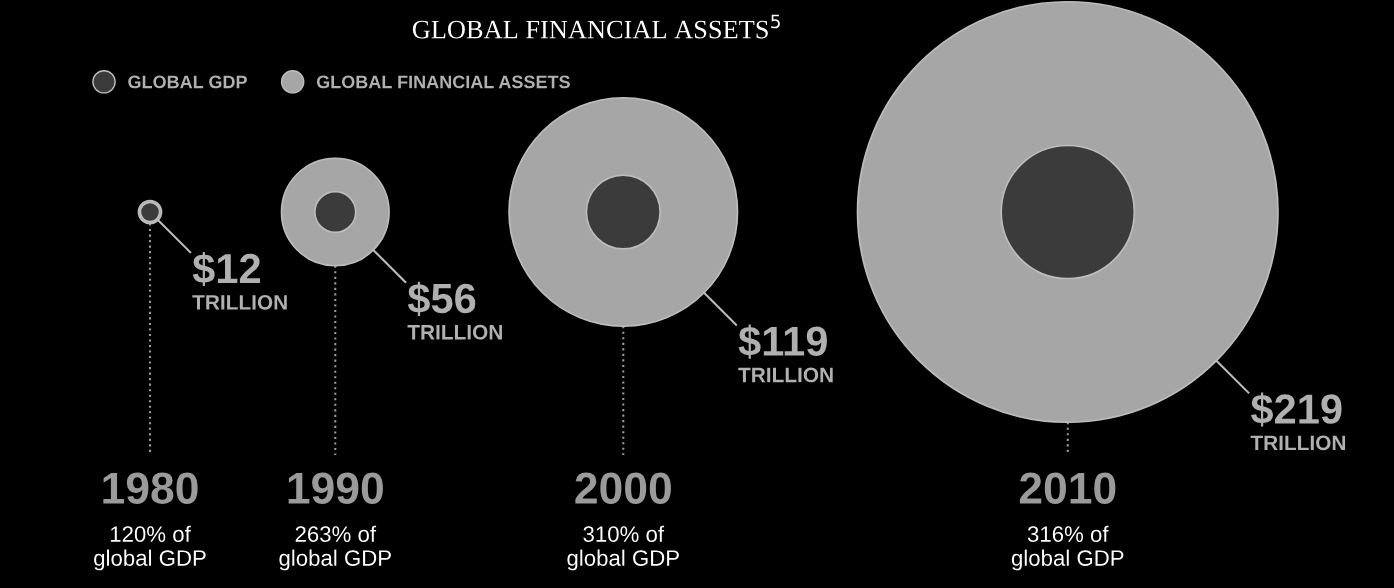 This screenshot has height=588, width=1394. I want to click on data-label: 316% of global GDP, so click(1067, 548).